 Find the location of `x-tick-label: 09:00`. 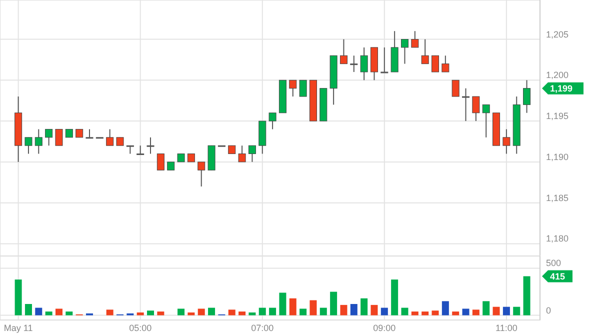

x-tick-label: 09:00 is located at coordinates (384, 328).